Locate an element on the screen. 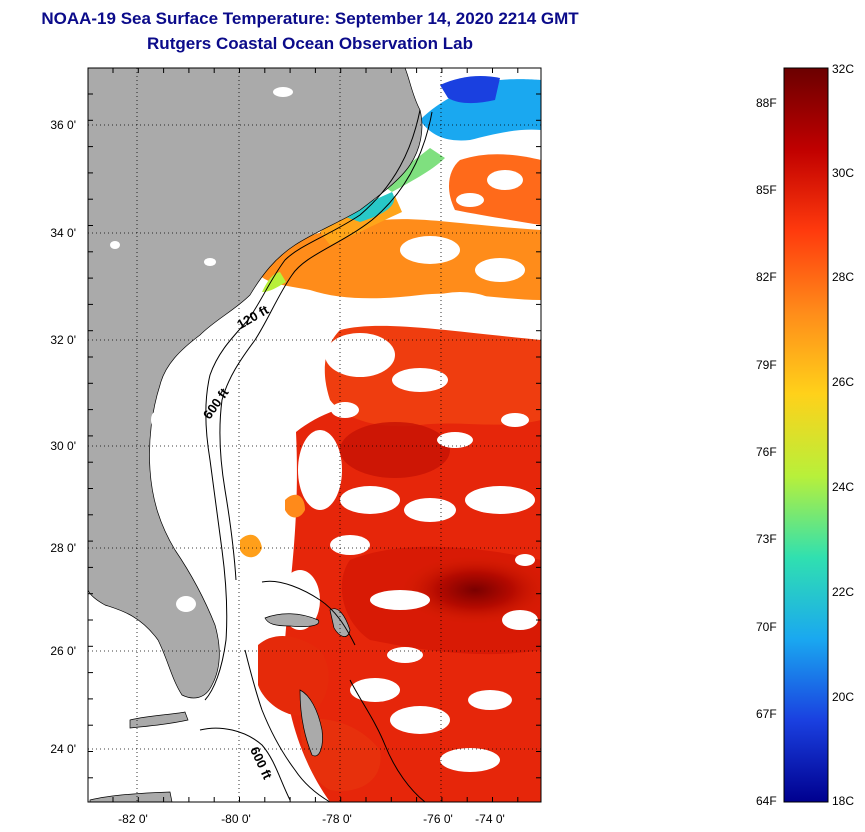 This screenshot has height=832, width=865. colorbar-c-label: 28C is located at coordinates (843, 277).